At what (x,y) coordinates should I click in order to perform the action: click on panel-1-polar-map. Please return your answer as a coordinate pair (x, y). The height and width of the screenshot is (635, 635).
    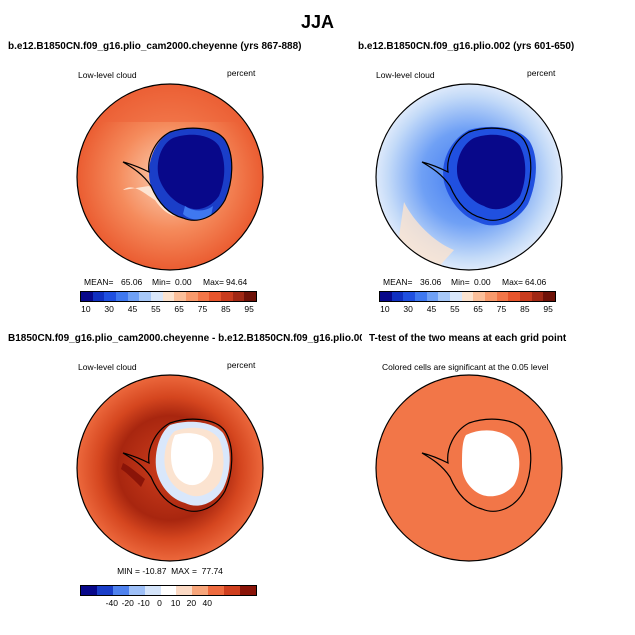
    Looking at the image, I should click on (170, 177).